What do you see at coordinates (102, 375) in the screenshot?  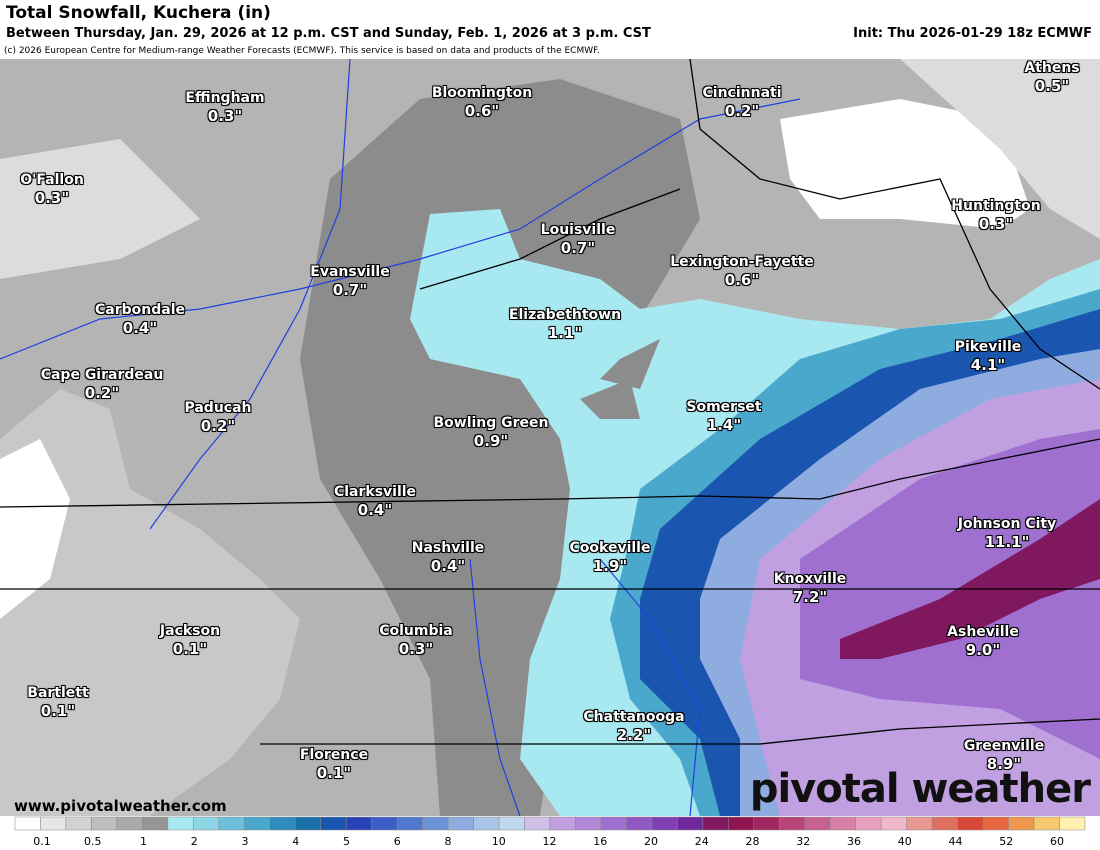 I see `city-name: Cape Girardeau` at bounding box center [102, 375].